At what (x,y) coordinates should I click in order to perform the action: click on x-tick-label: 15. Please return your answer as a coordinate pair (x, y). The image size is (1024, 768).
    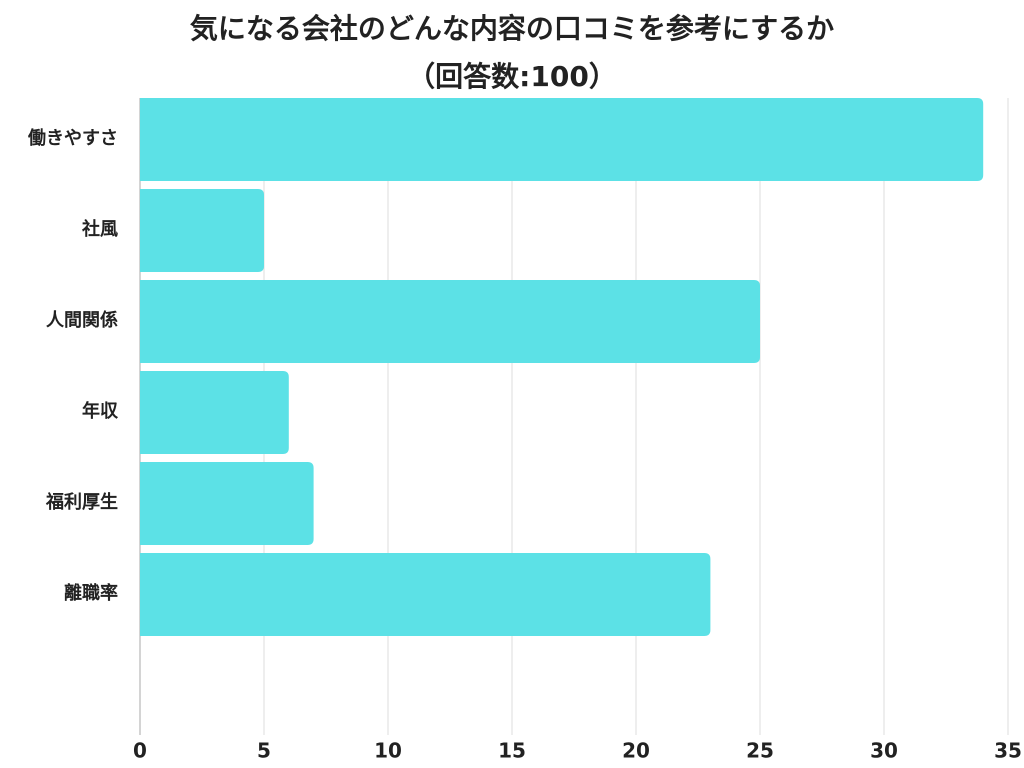
    Looking at the image, I should click on (512, 751).